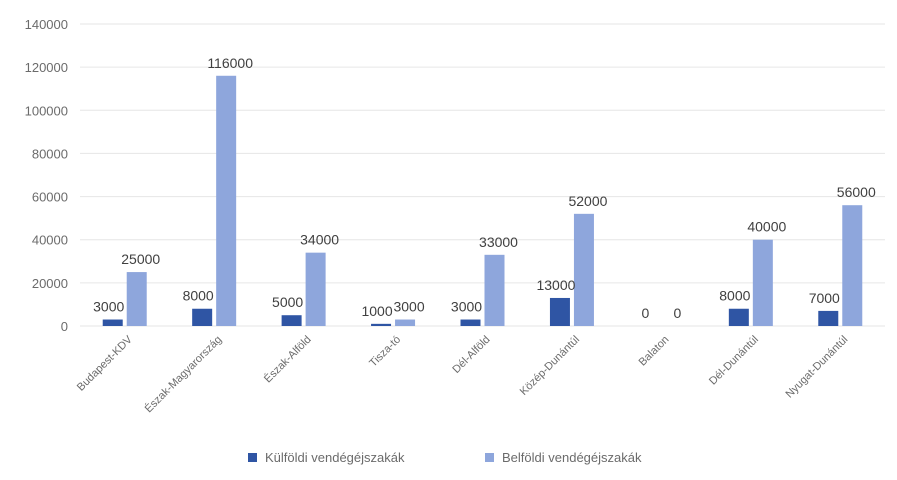 Image resolution: width=897 pixels, height=480 pixels. Describe the element at coordinates (734, 361) in the screenshot. I see `category-label: Dél-Dunántúl` at that location.